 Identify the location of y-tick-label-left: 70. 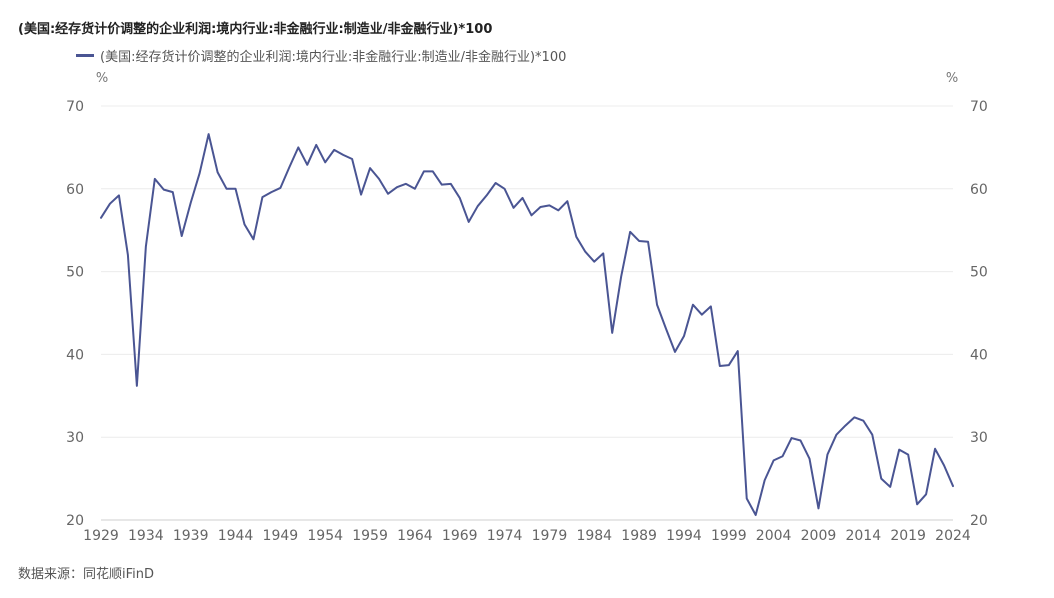
(75, 107).